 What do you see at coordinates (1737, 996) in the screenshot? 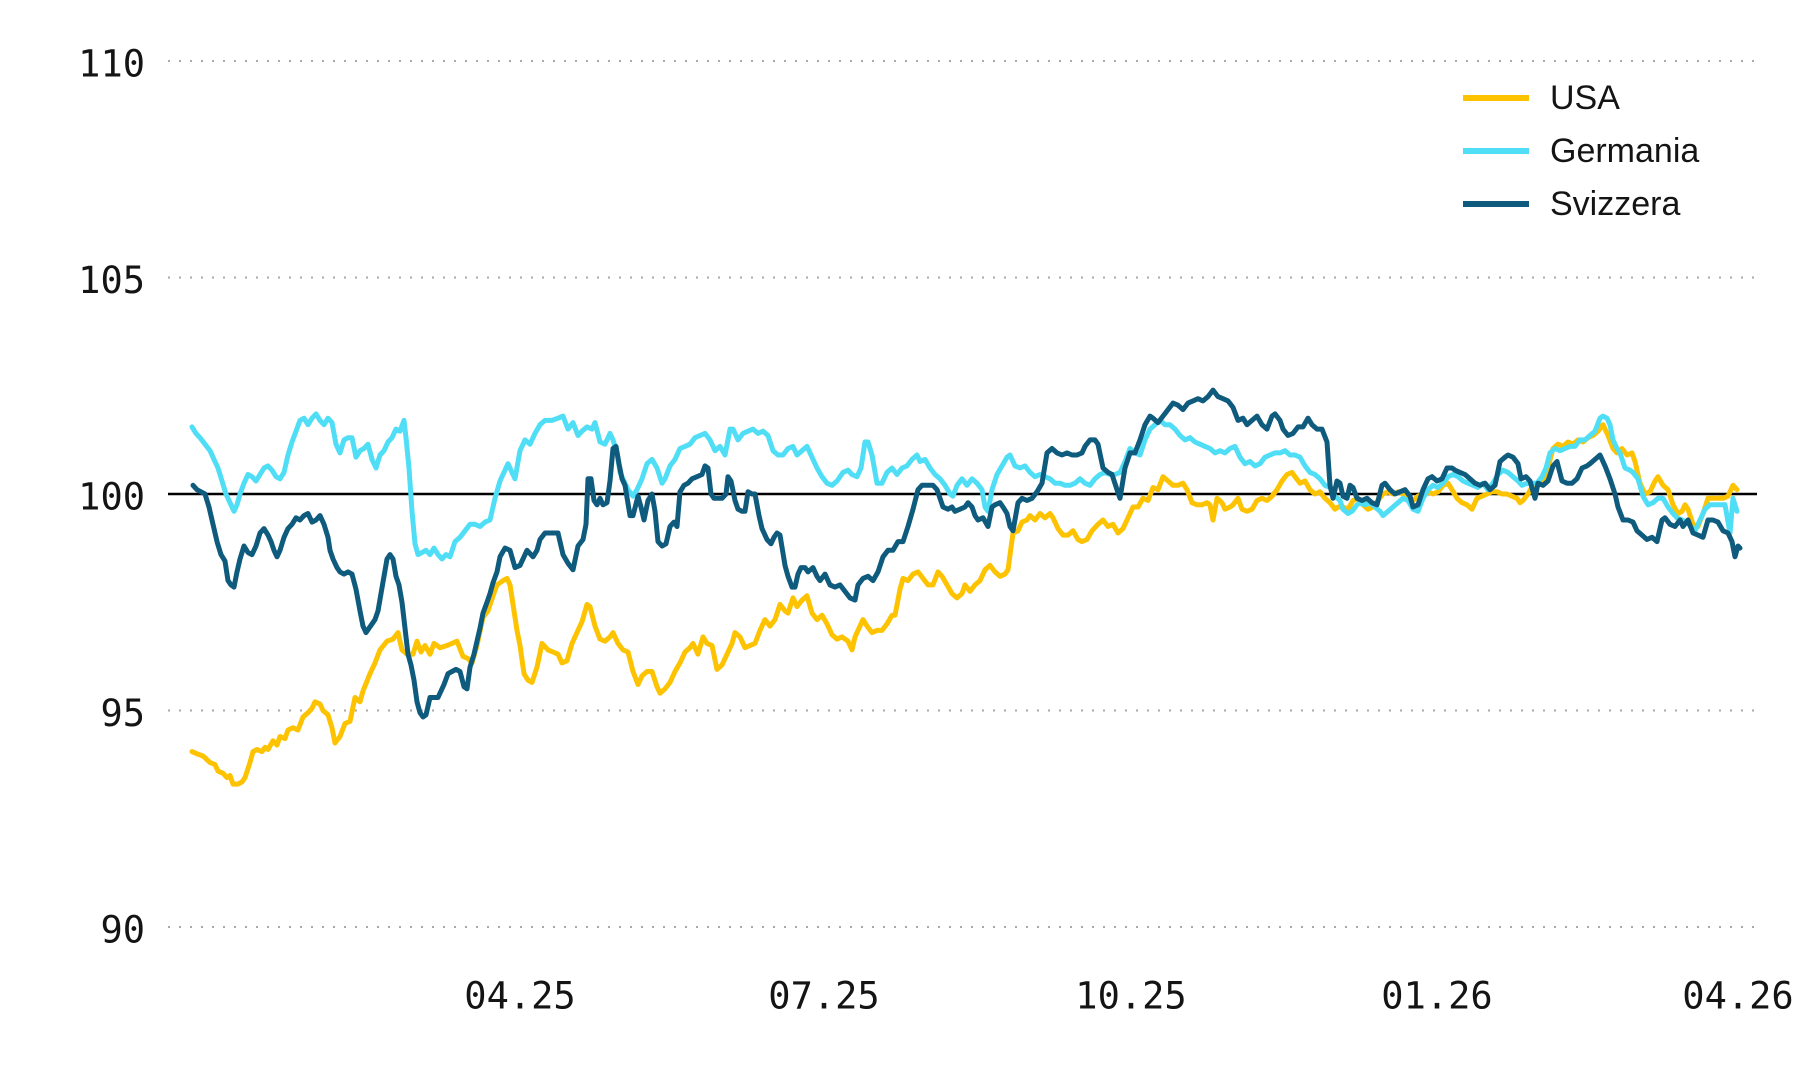
I see `x-tick-label-04.26: 04.26` at bounding box center [1737, 996].